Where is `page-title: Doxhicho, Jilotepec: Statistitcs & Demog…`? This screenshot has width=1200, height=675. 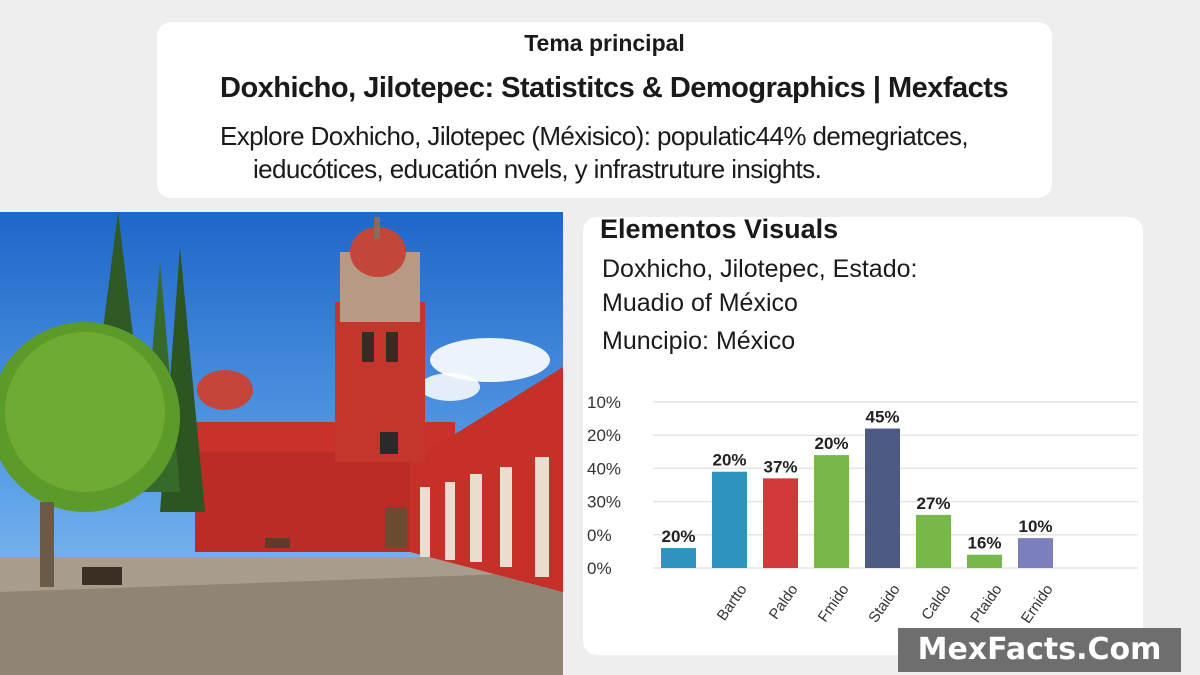
page-title: Doxhicho, Jilotepec: Statistitcs & Demog… is located at coordinates (614, 88).